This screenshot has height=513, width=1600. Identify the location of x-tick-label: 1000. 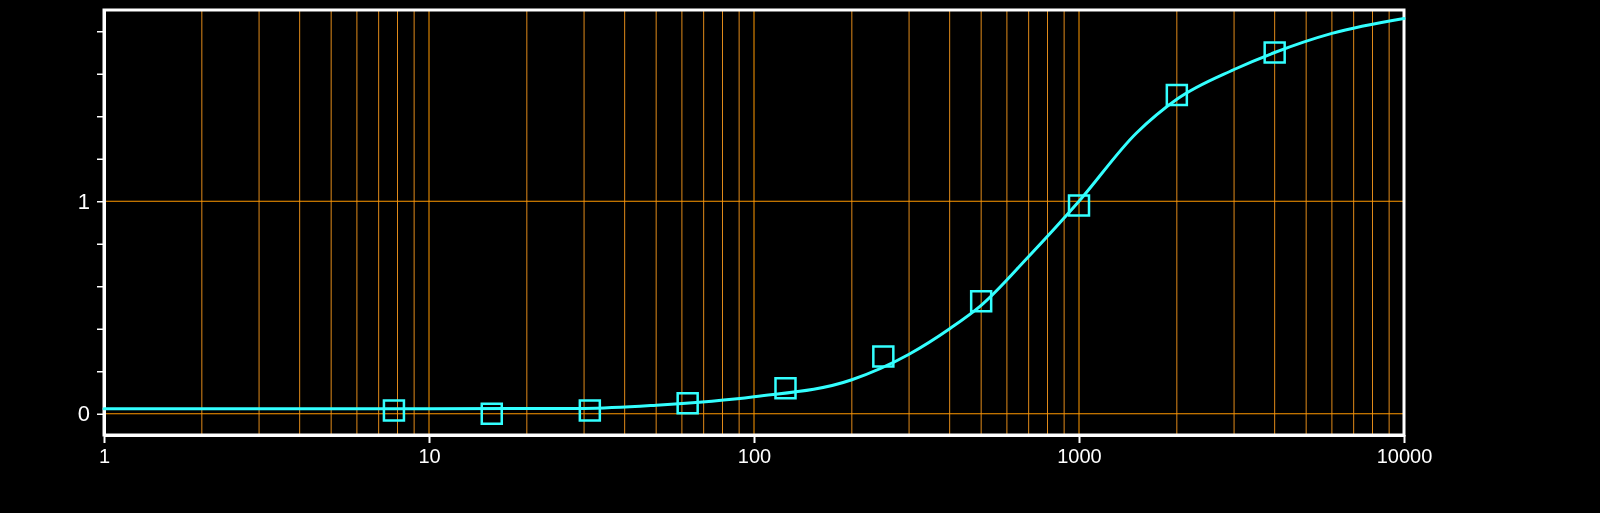
(1079, 456).